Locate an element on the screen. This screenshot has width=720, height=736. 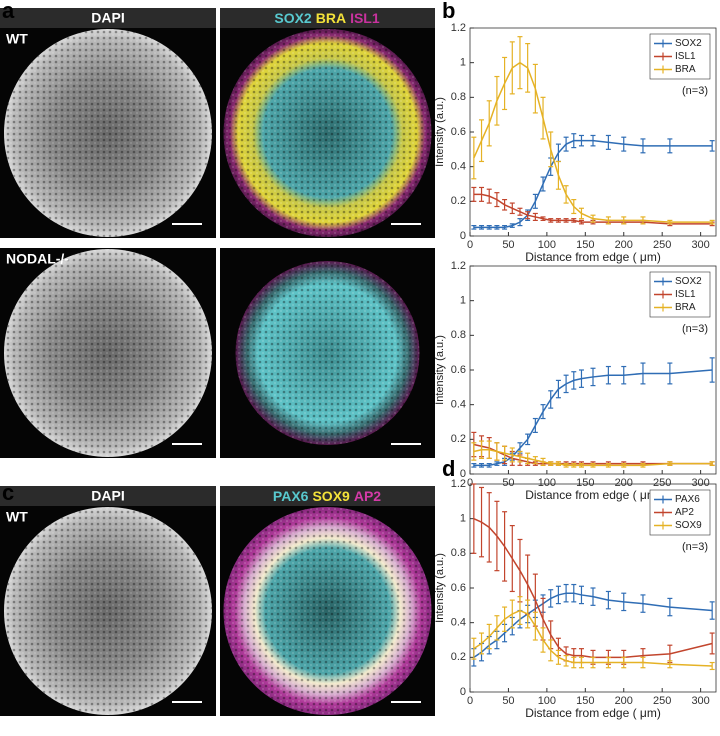
annotation: (n=3) is located at coordinates (695, 329).